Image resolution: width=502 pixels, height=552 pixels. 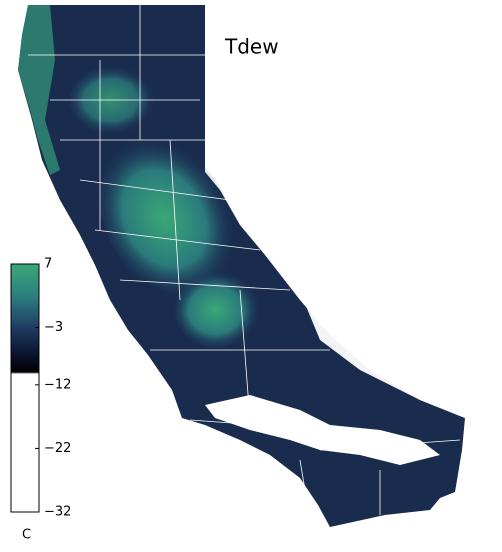 I want to click on desert-white, so click(x=322, y=430).